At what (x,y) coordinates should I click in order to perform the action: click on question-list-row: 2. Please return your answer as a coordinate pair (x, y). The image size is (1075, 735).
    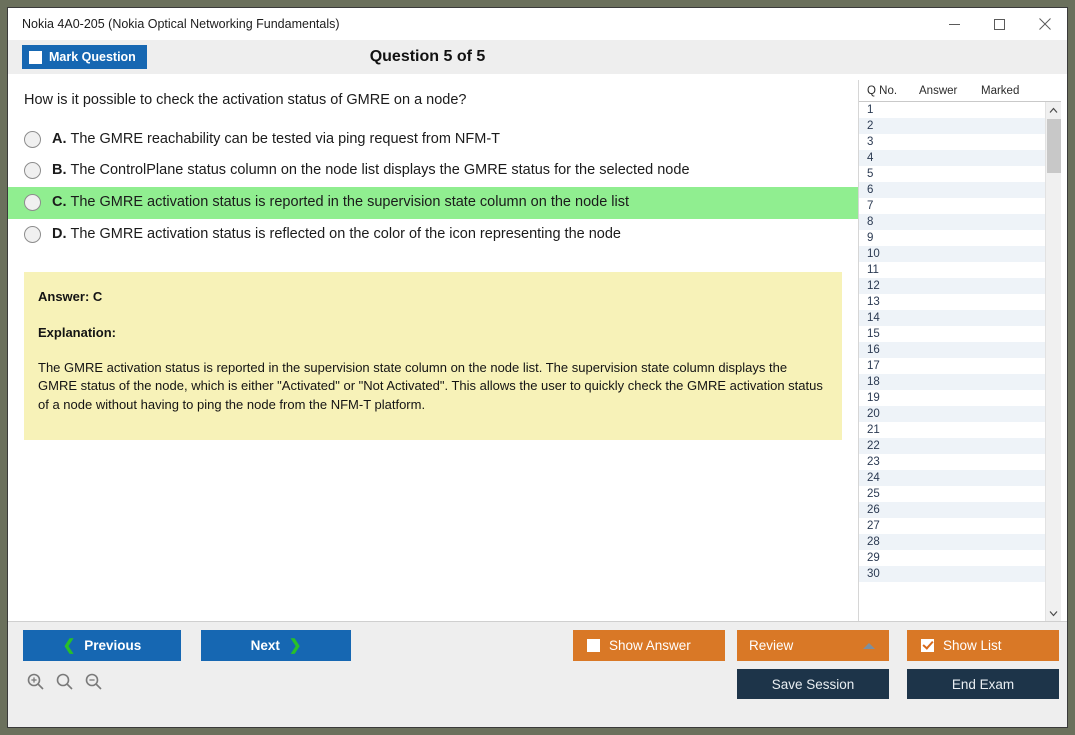
    Looking at the image, I should click on (952, 126).